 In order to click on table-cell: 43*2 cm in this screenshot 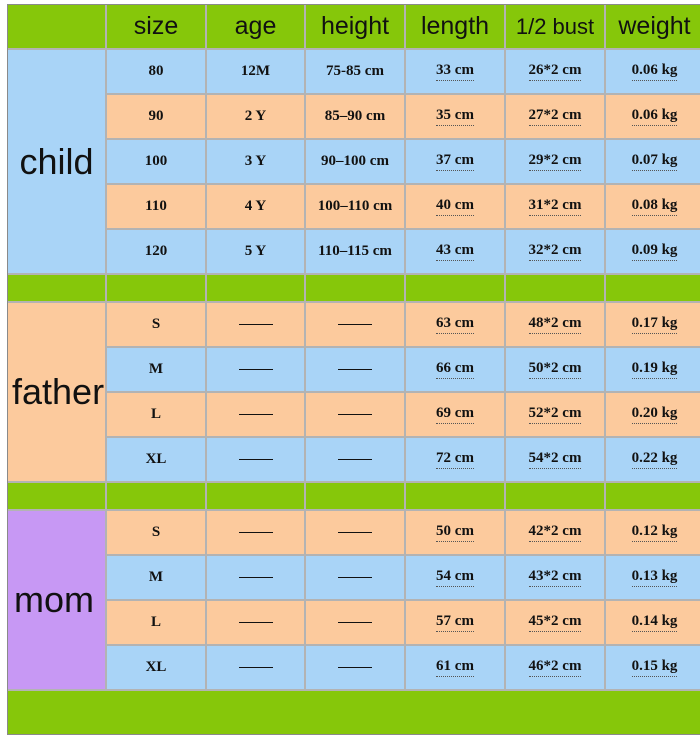, I will do `click(555, 577)`.